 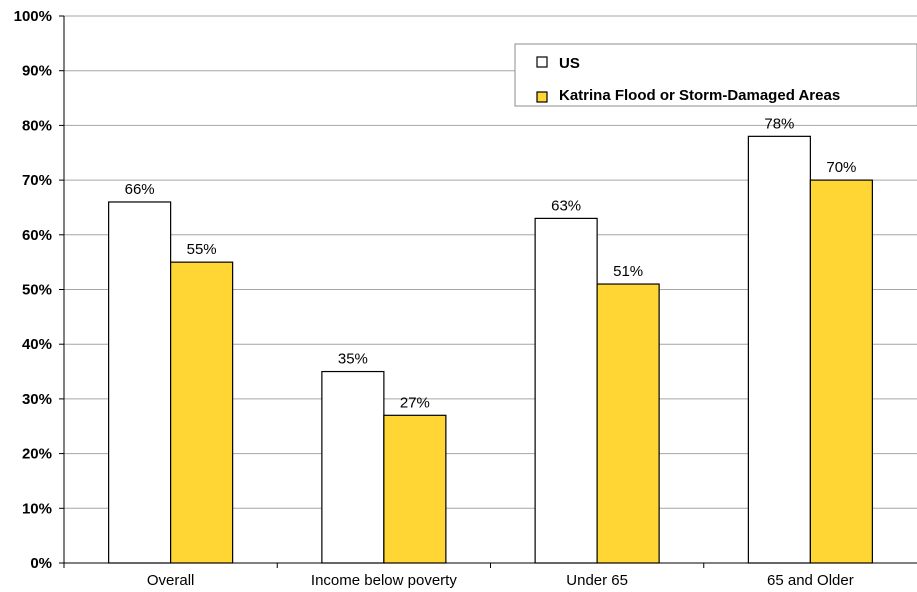 I want to click on y-tick-label: 30%, so click(x=37, y=399).